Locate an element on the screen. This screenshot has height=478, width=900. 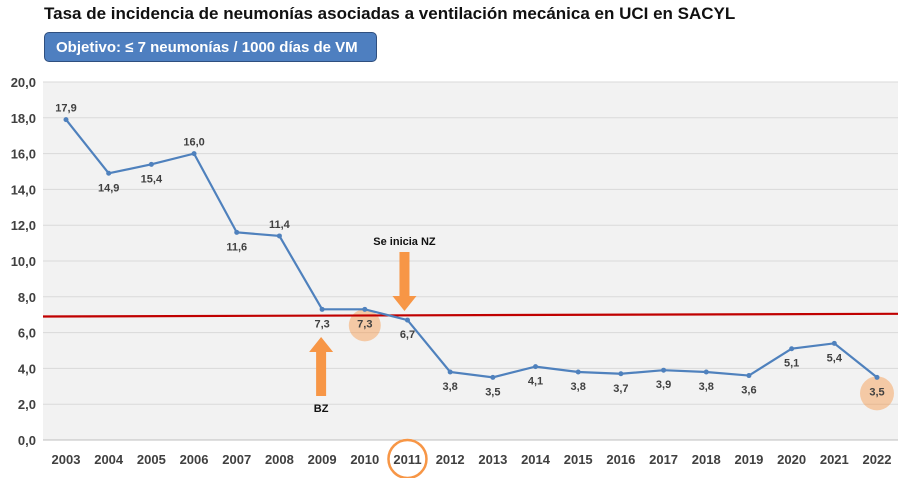
y-tick-label: 4,0 is located at coordinates (27, 368).